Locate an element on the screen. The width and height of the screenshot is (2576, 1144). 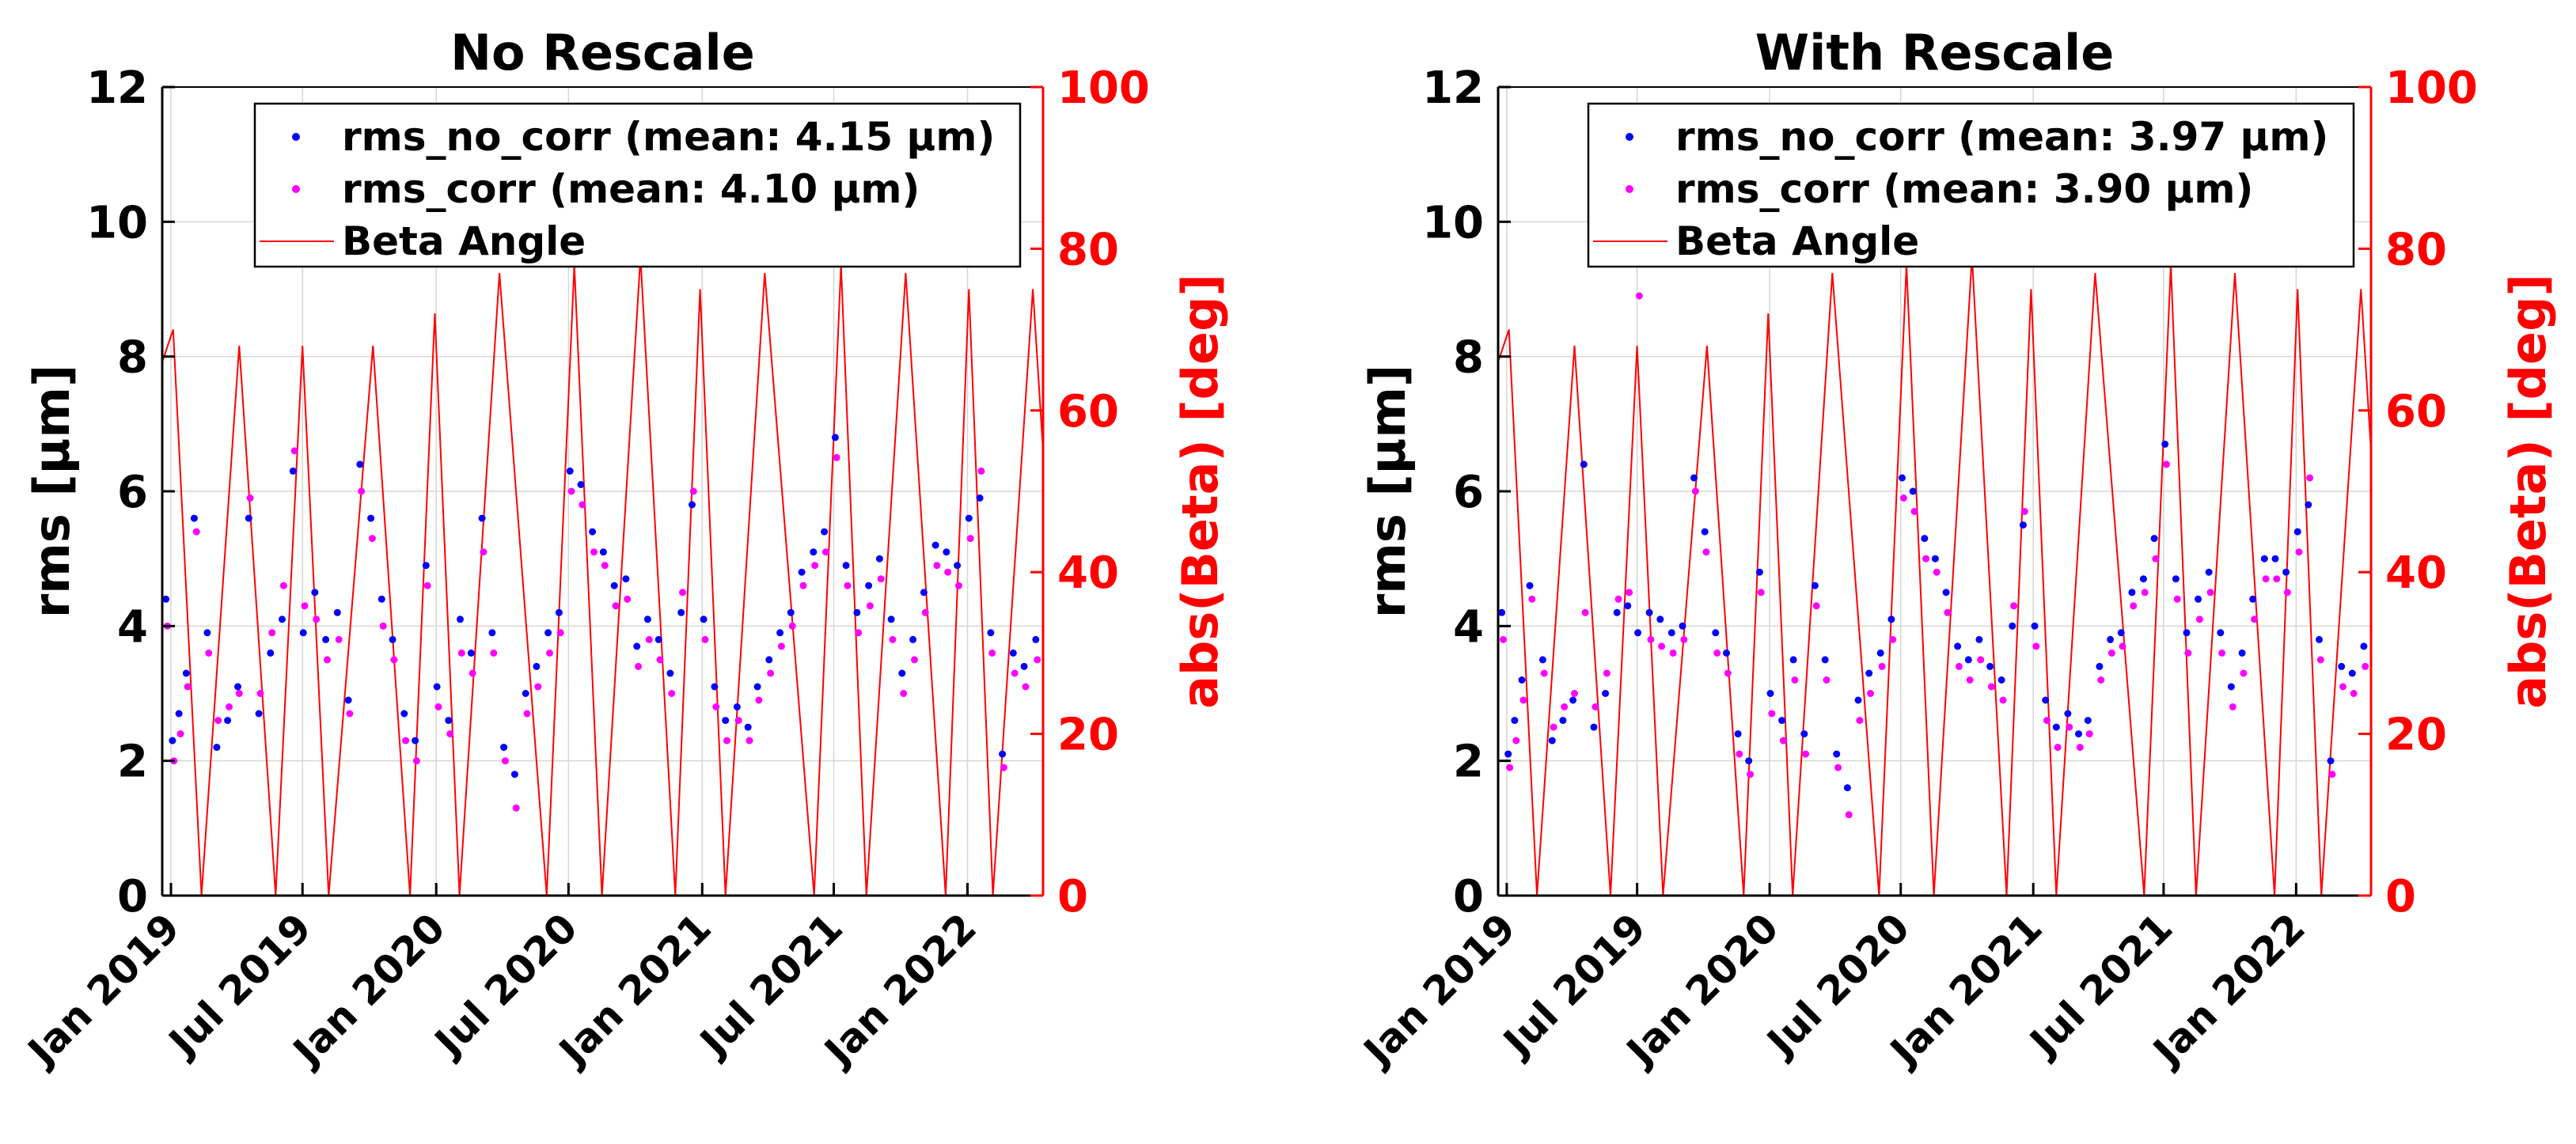
y-axis-label: rms [µm] is located at coordinates (1388, 492).